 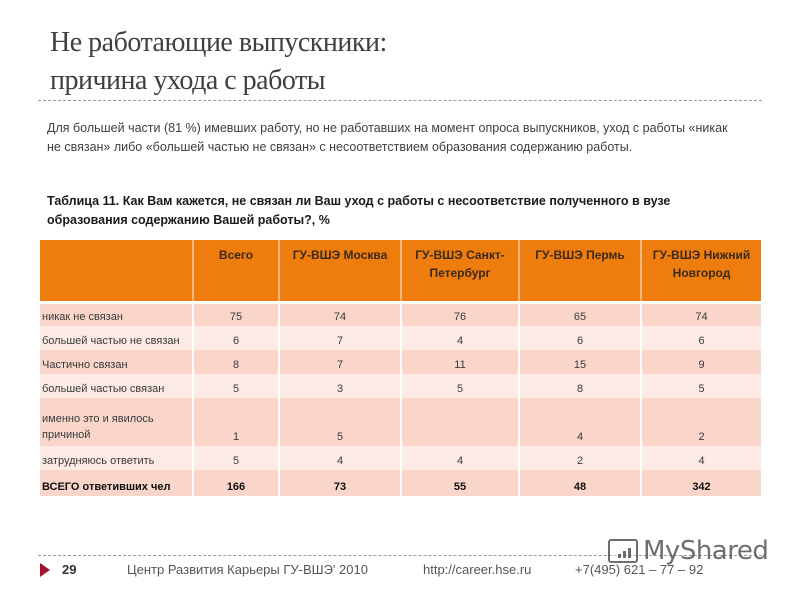 I want to click on row-label: именно это и явилось причиной, so click(x=116, y=422).